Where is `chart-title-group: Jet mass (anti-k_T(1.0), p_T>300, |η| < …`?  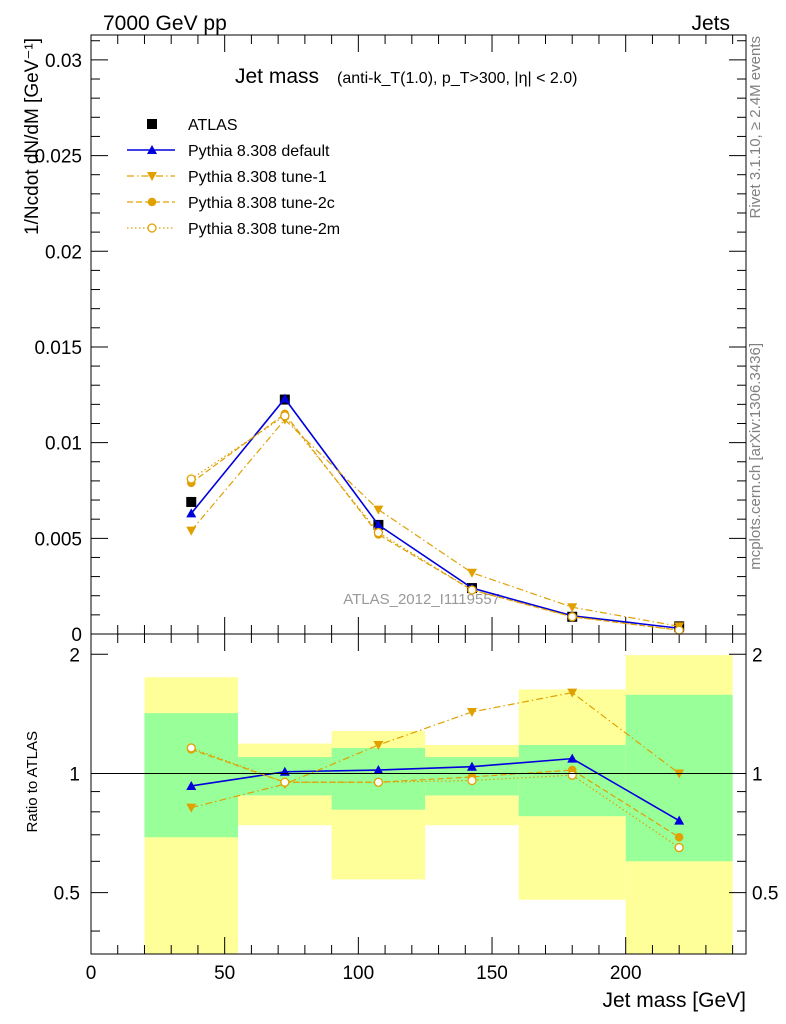
chart-title-group: Jet mass (anti-k_T(1.0), p_T>300, |η| < … is located at coordinates (406, 76).